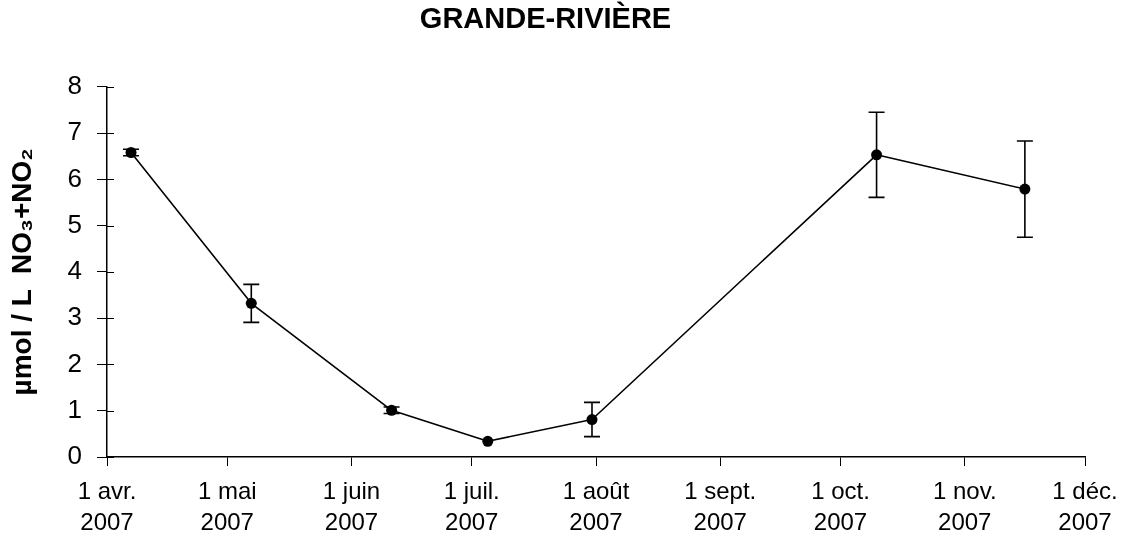 The height and width of the screenshot is (546, 1131). I want to click on x-tick-label: 1 avr. 2007, so click(107, 506).